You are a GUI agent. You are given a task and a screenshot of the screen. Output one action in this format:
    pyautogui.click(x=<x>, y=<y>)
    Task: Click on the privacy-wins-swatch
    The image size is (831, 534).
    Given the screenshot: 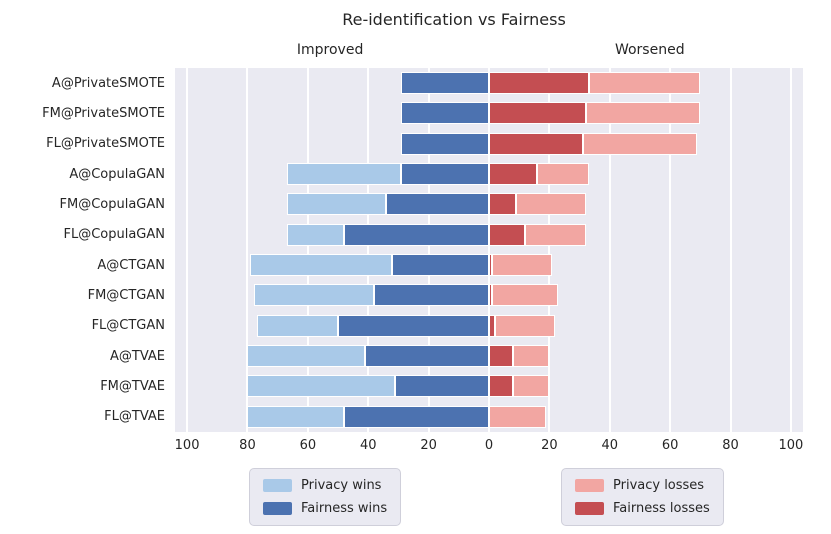 What is the action you would take?
    pyautogui.click(x=277, y=485)
    